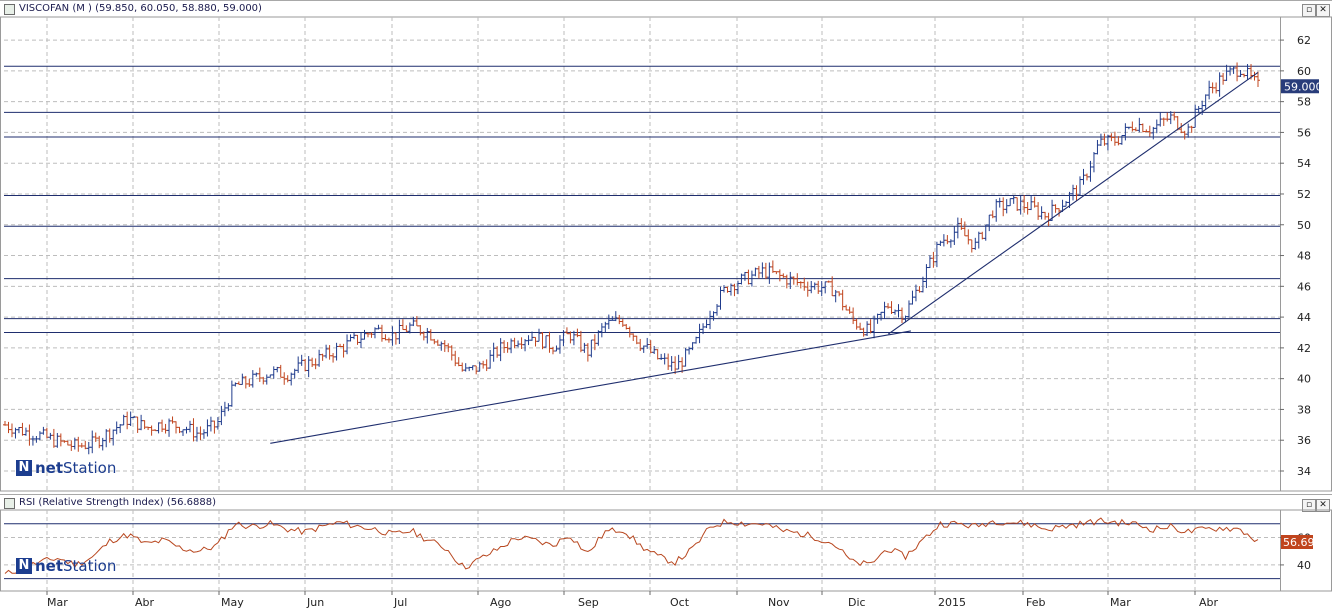  Describe the element at coordinates (9, 503) in the screenshot. I see `pane-icon` at that location.